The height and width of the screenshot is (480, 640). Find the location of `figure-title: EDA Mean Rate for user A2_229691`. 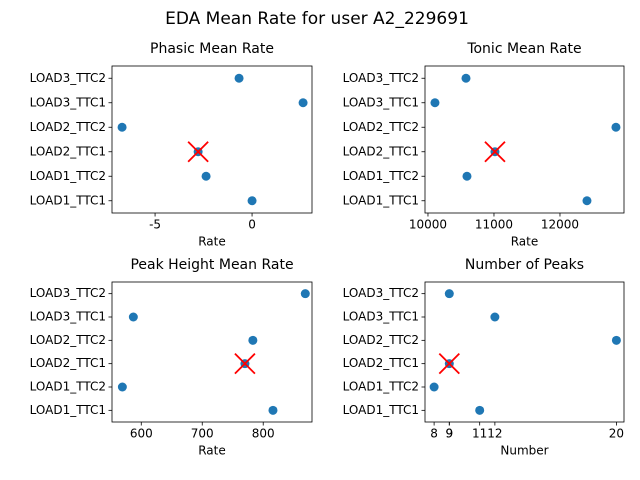

figure-title: EDA Mean Rate for user A2_229691 is located at coordinates (317, 19).